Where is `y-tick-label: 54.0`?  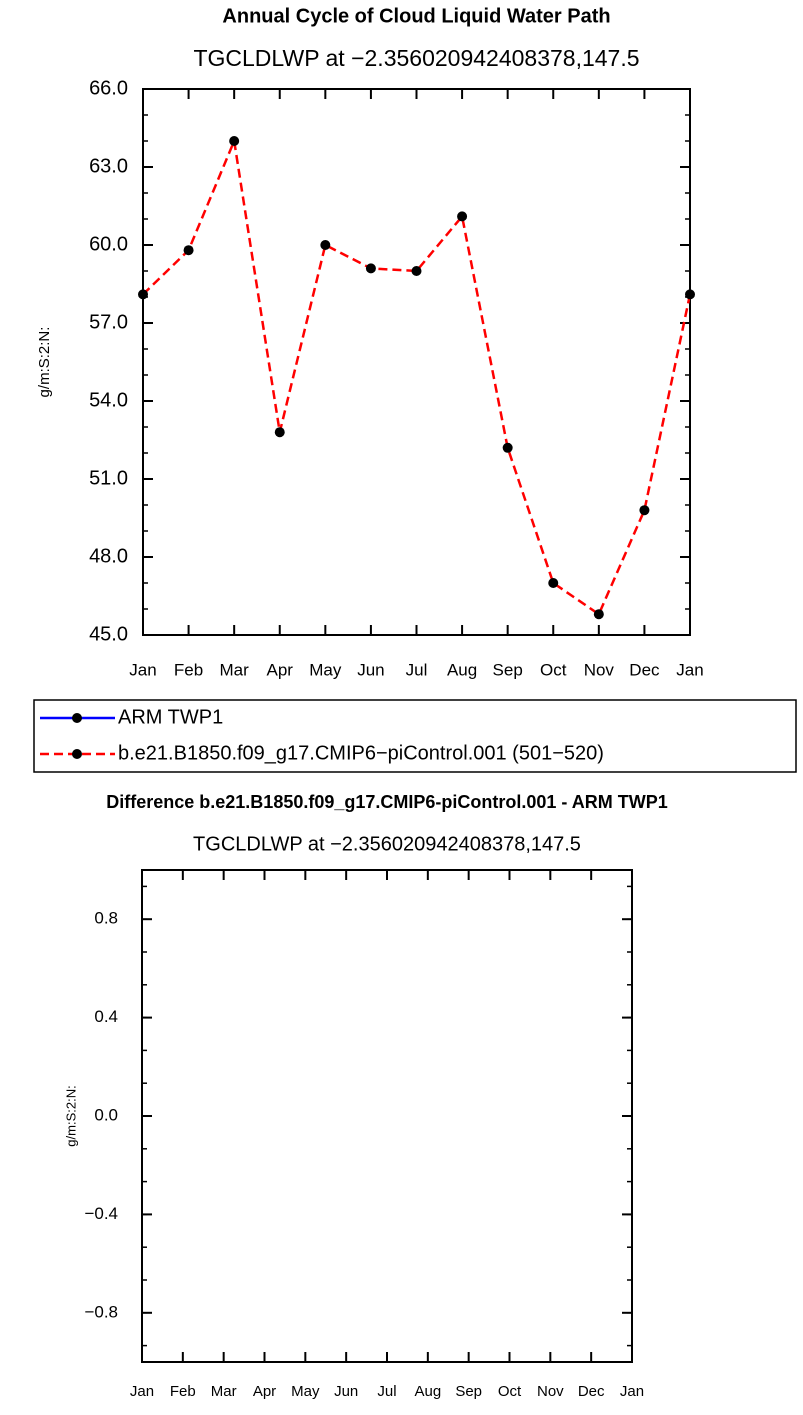 y-tick-label: 54.0 is located at coordinates (108, 400).